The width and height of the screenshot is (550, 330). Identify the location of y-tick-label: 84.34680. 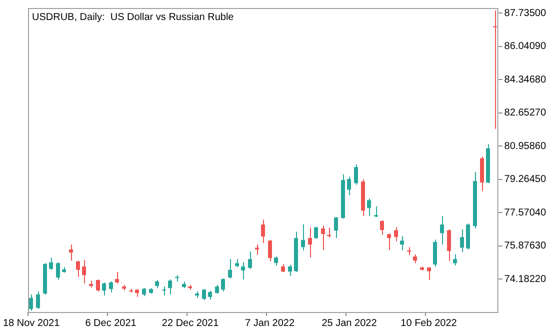
(525, 80).